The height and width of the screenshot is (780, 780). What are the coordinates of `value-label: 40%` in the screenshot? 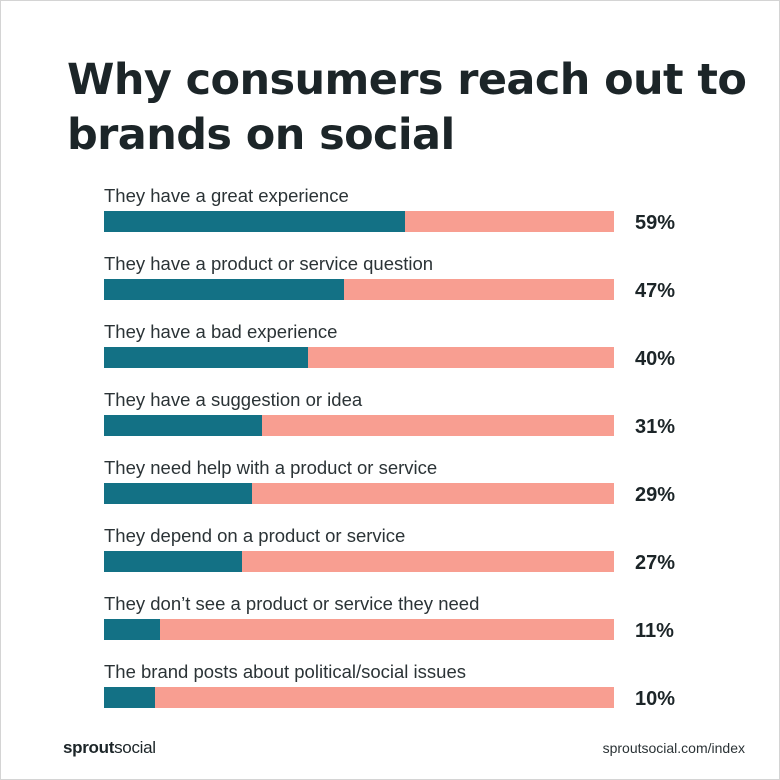 It's located at (655, 359).